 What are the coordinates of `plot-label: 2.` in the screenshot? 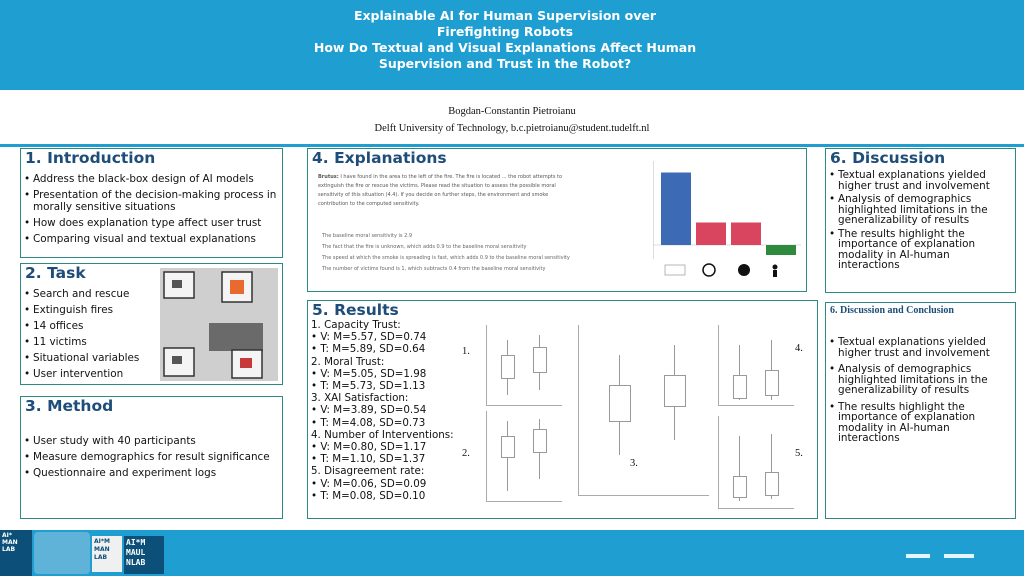 It's located at (466, 453).